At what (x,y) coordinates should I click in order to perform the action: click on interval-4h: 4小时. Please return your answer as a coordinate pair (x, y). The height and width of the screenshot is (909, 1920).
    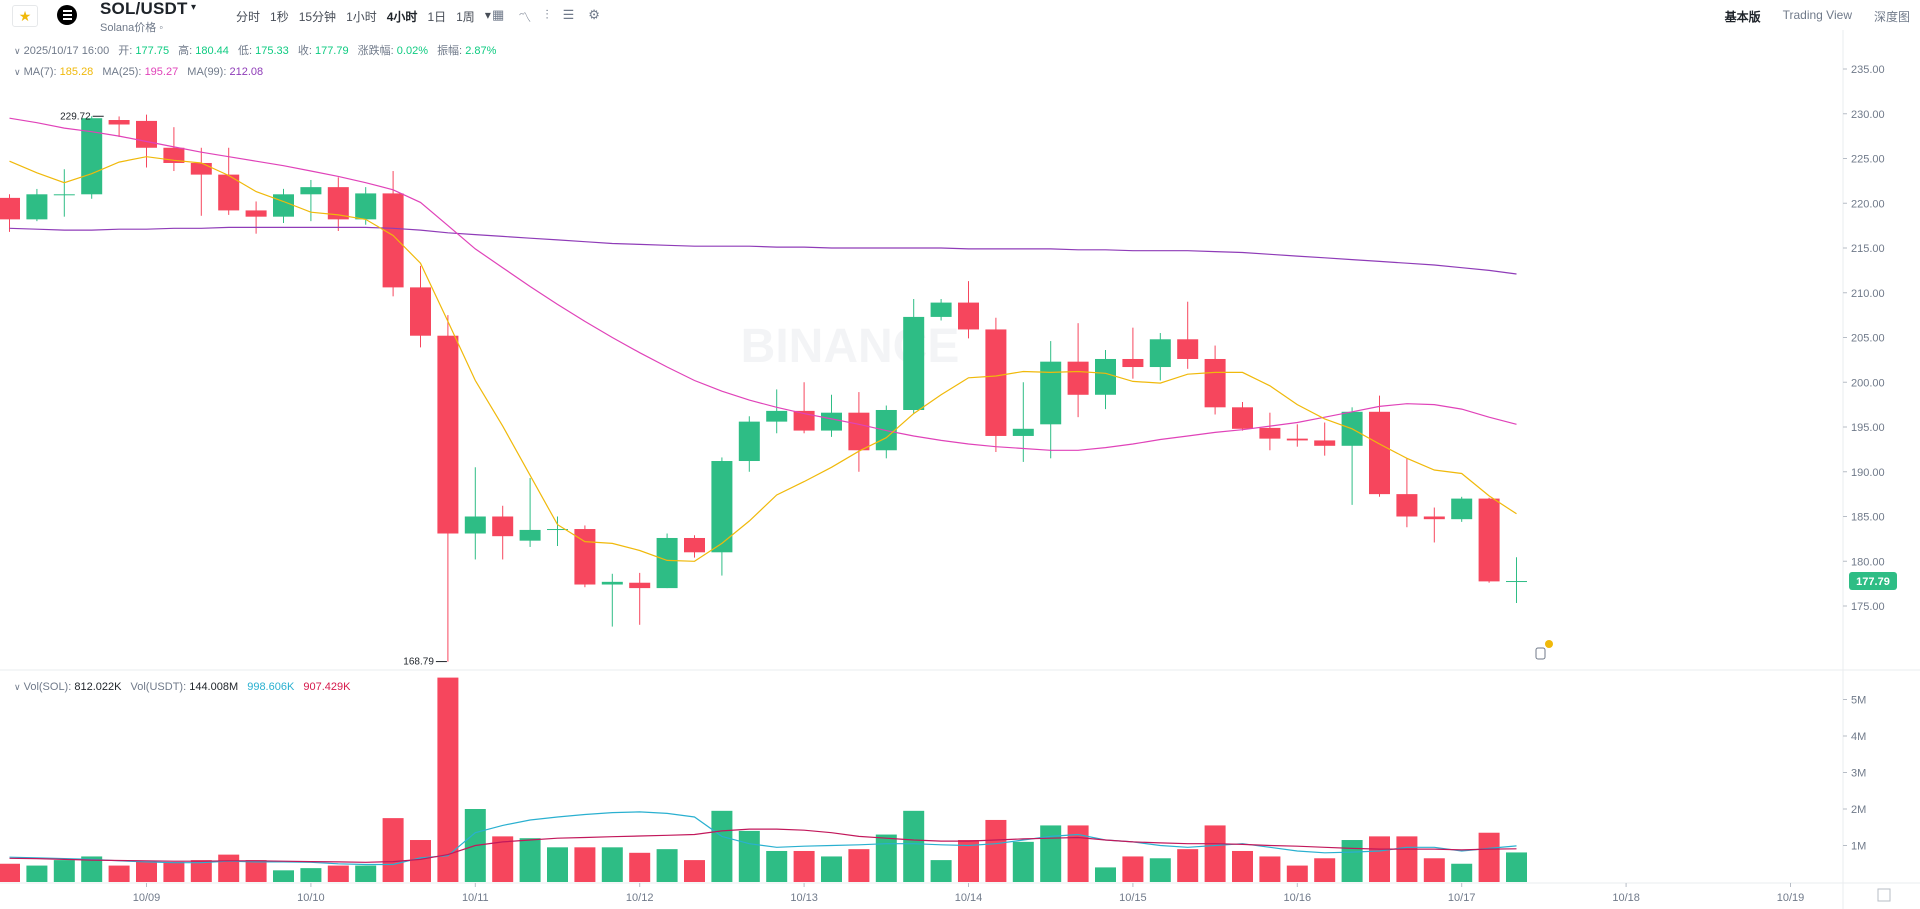
    Looking at the image, I should click on (402, 17).